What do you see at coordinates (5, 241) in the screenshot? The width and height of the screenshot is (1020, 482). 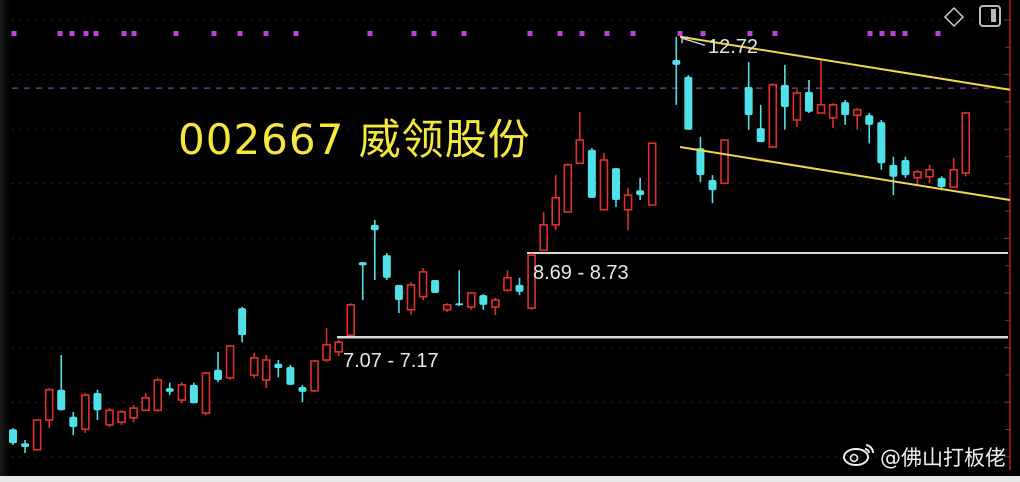 I see `left-border` at bounding box center [5, 241].